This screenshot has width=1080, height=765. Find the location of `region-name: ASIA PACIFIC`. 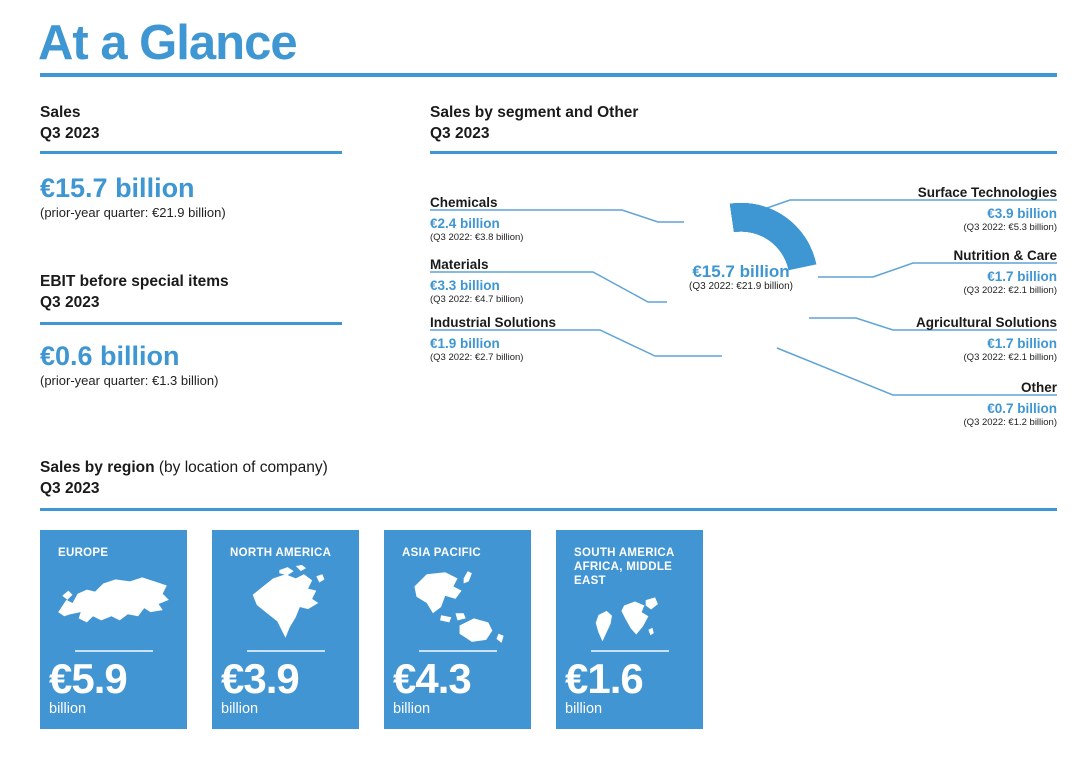

region-name: ASIA PACIFIC is located at coordinates (441, 553).